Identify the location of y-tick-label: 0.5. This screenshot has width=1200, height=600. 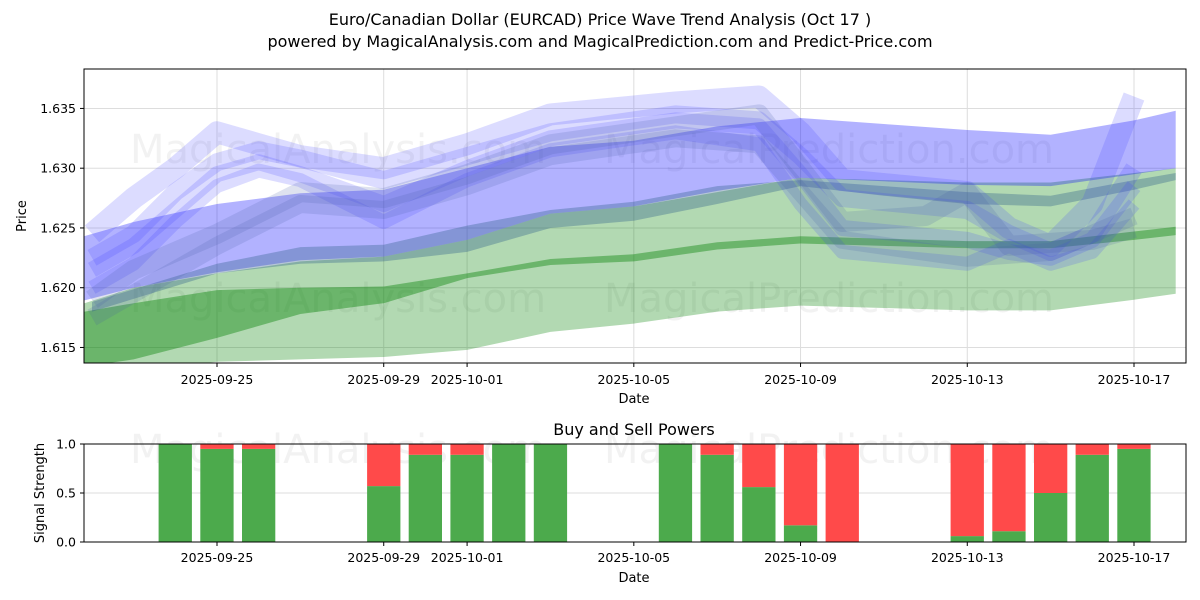
(66, 493).